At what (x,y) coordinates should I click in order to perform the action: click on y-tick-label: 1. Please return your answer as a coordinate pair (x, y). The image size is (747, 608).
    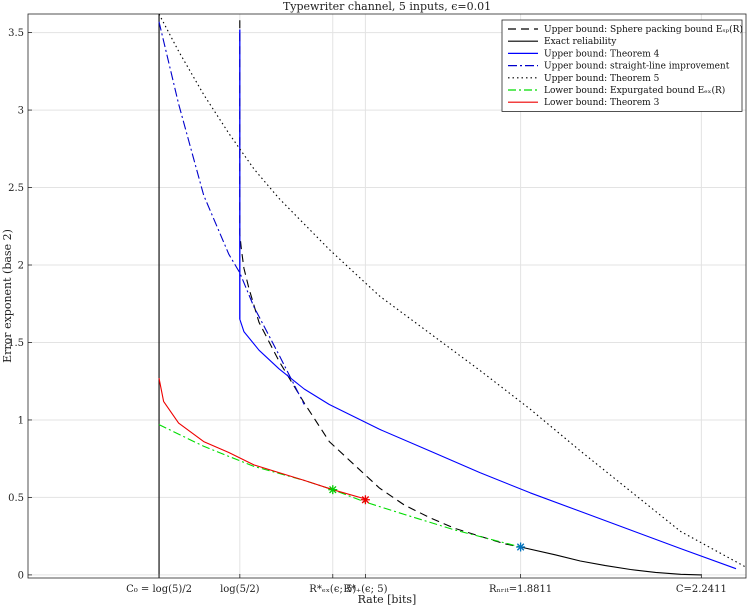
    Looking at the image, I should click on (21, 420).